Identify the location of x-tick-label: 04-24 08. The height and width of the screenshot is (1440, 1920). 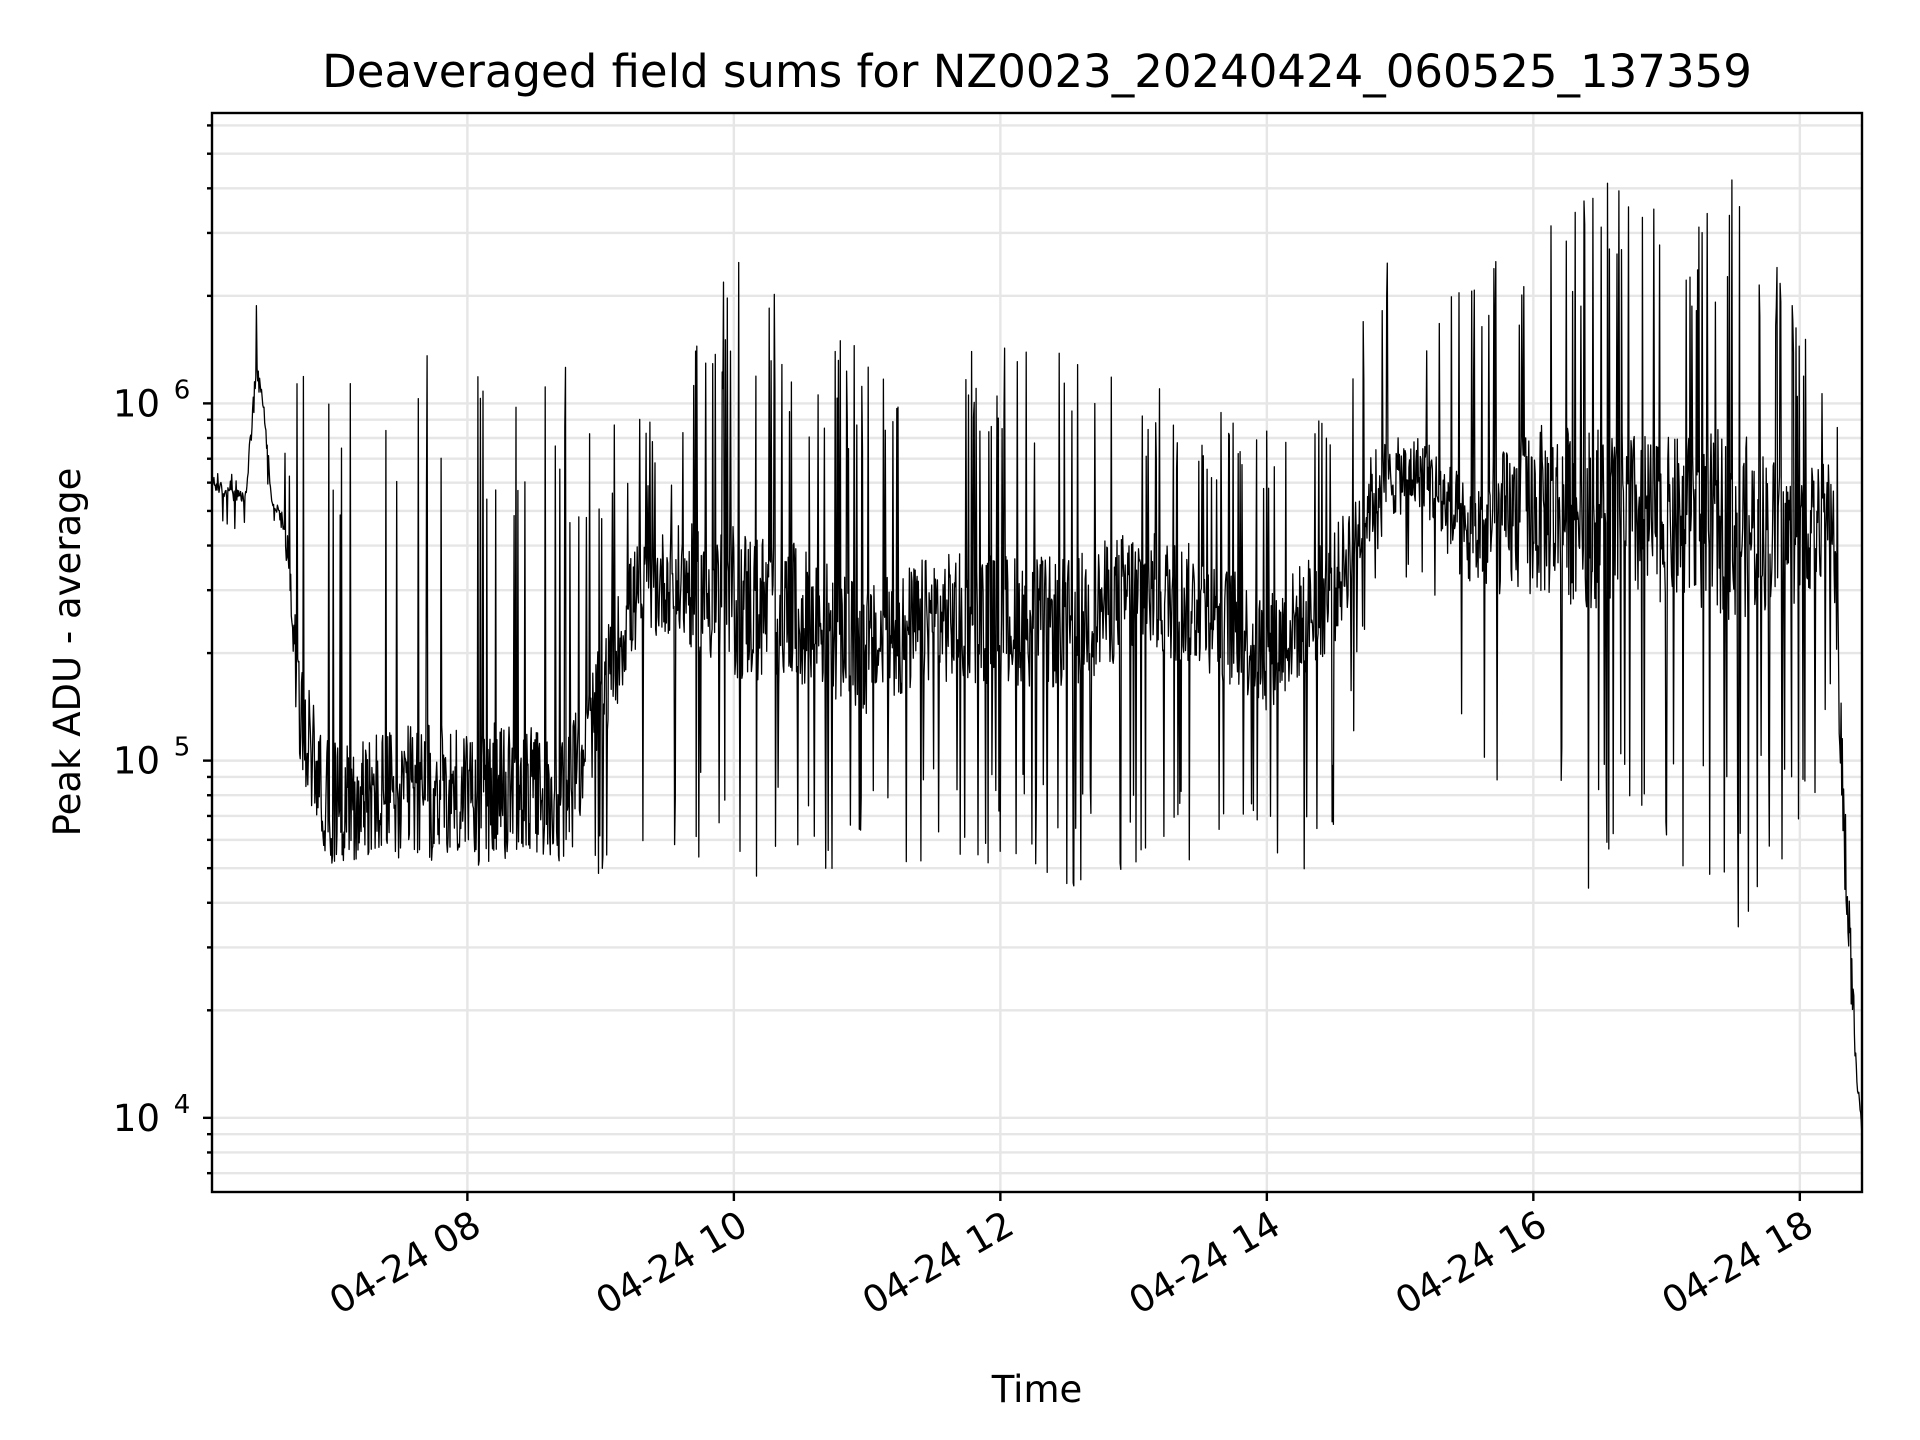
(405, 1263).